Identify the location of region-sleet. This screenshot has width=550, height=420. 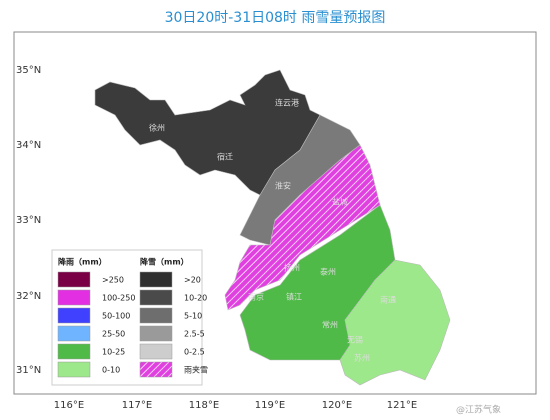
(302, 227).